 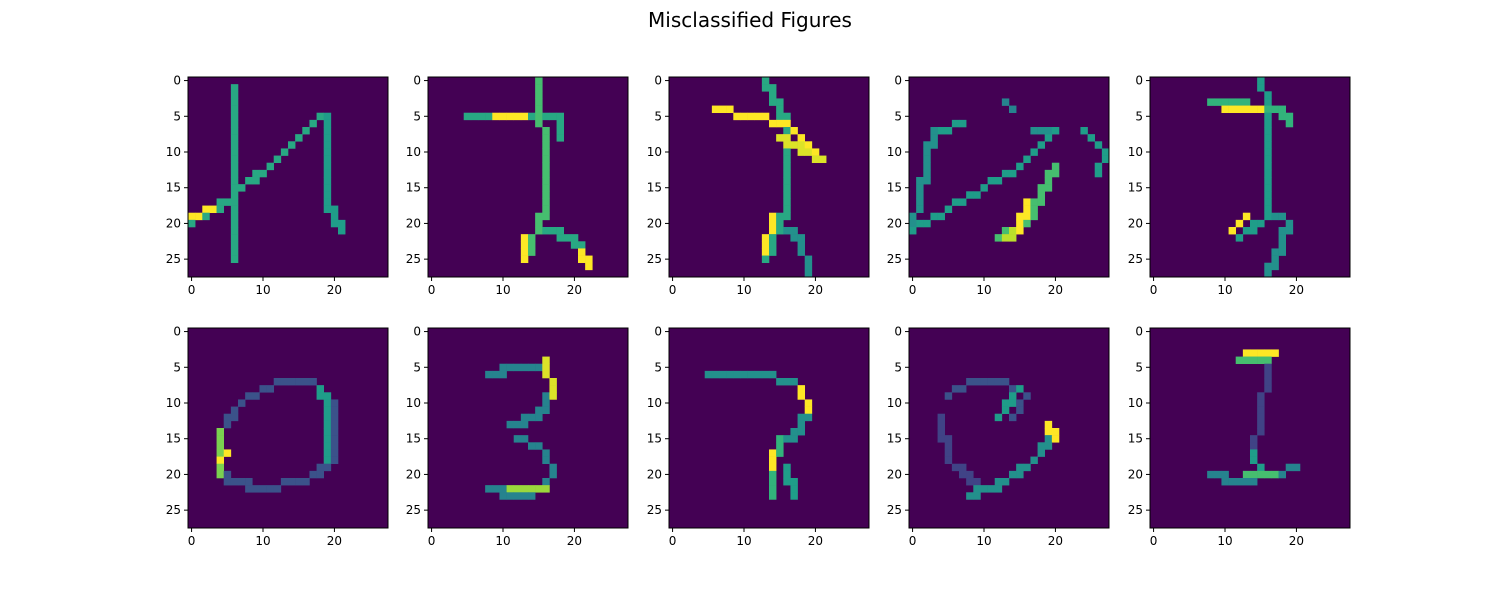 I want to click on image-background, so click(x=288, y=177).